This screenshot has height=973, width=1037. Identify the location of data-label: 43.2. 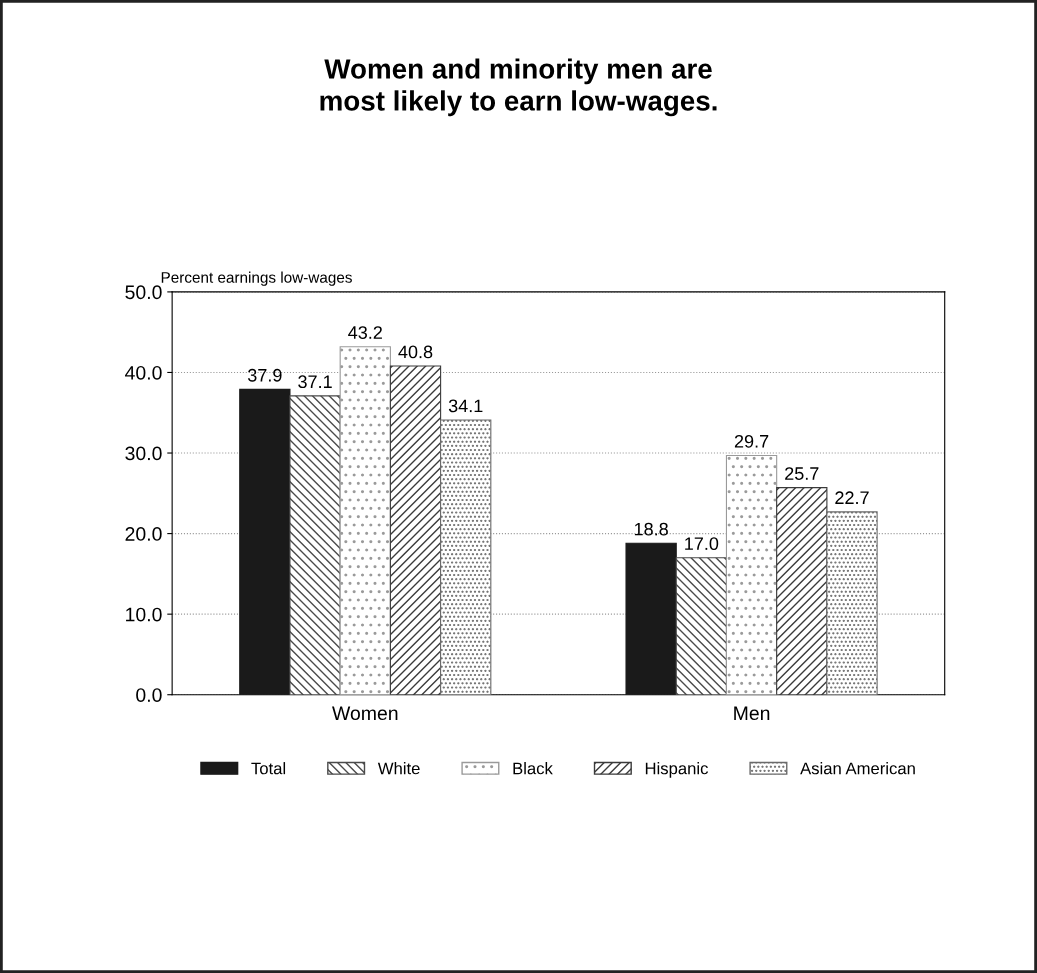
(365, 332).